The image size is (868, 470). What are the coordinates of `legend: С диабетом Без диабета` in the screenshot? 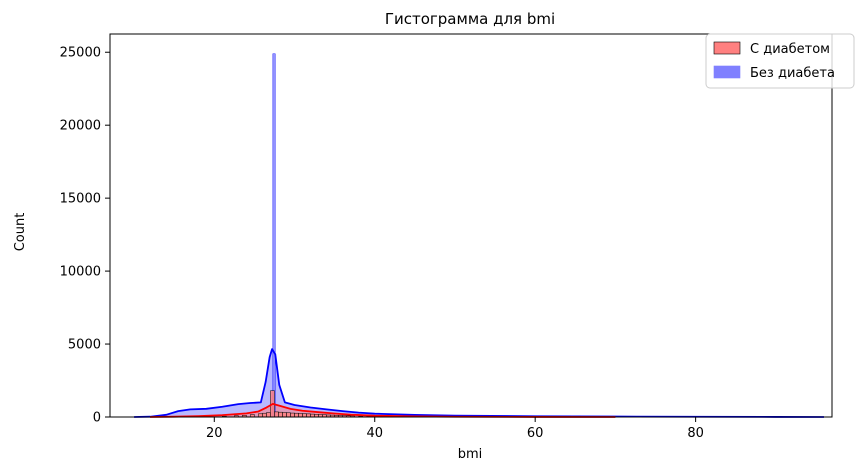 It's located at (780, 61).